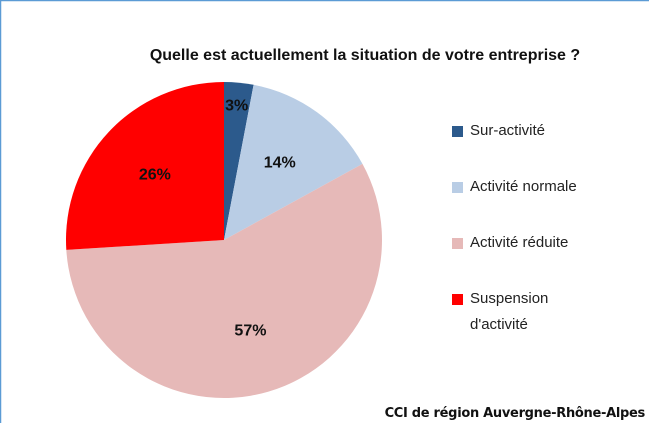 This screenshot has height=423, width=649. What do you see at coordinates (250, 330) in the screenshot?
I see `data-label: 57%` at bounding box center [250, 330].